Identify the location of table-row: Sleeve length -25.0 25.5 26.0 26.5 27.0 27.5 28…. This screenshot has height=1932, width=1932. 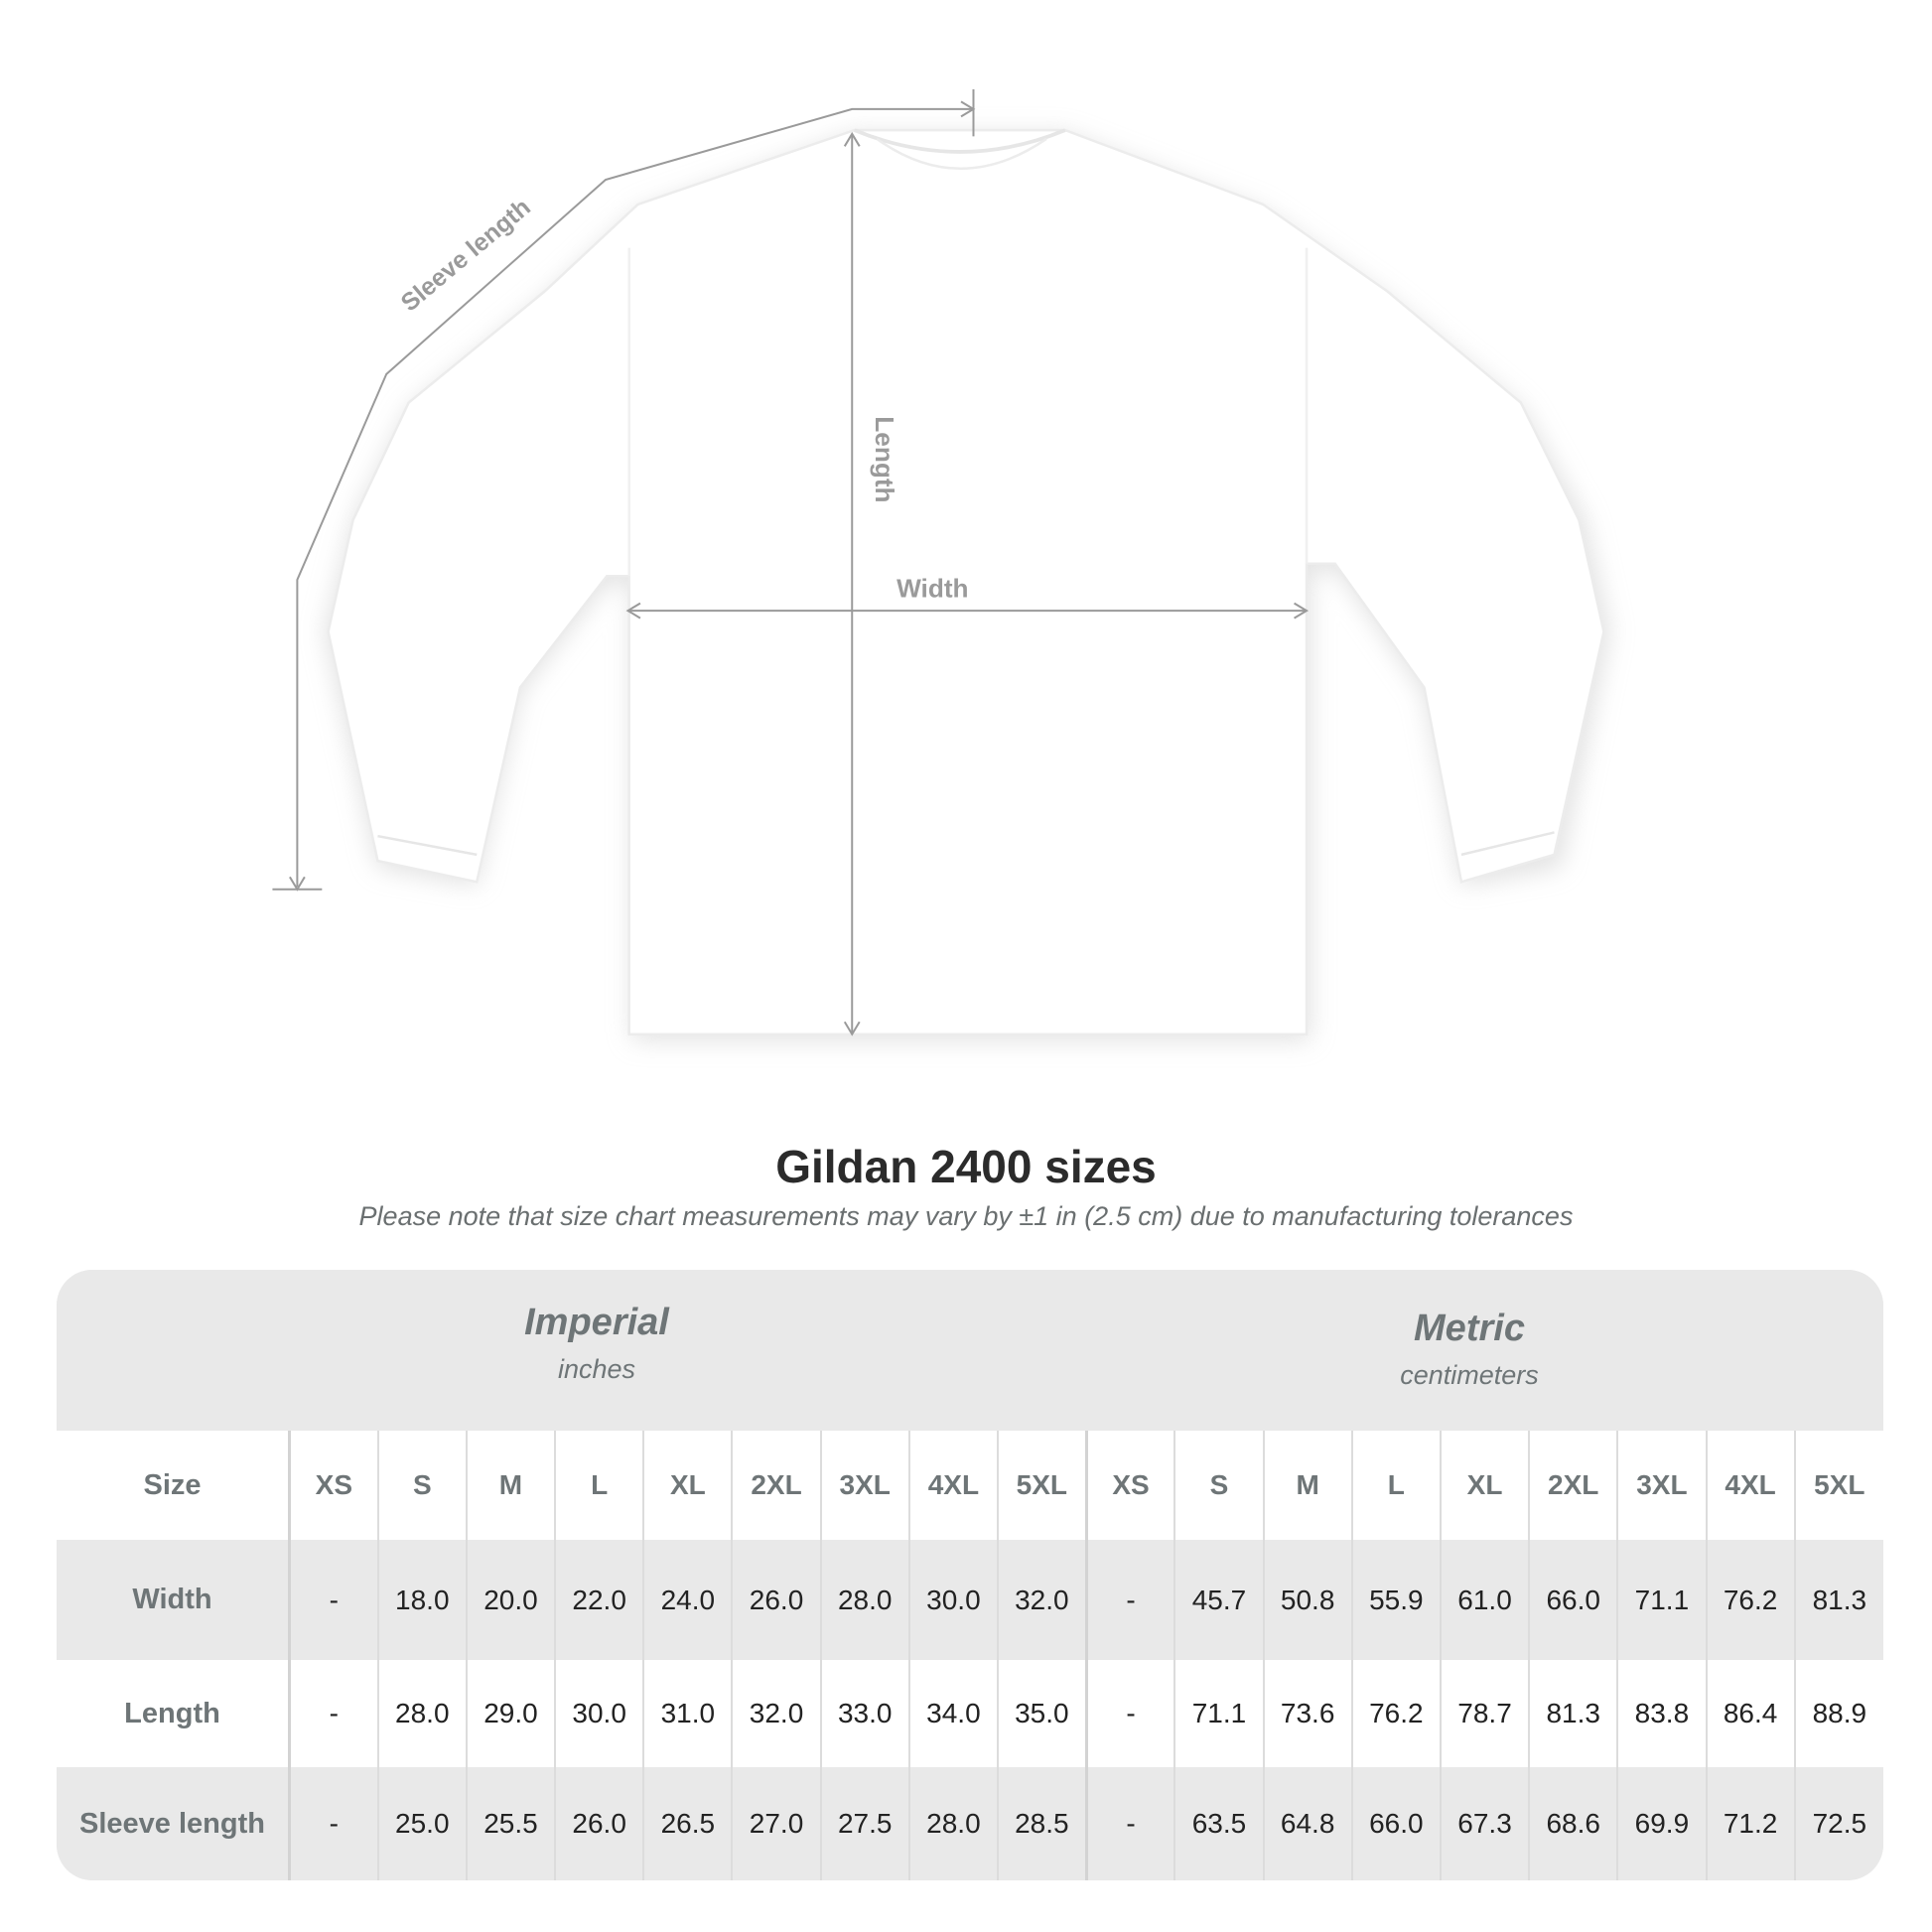
(970, 1823).